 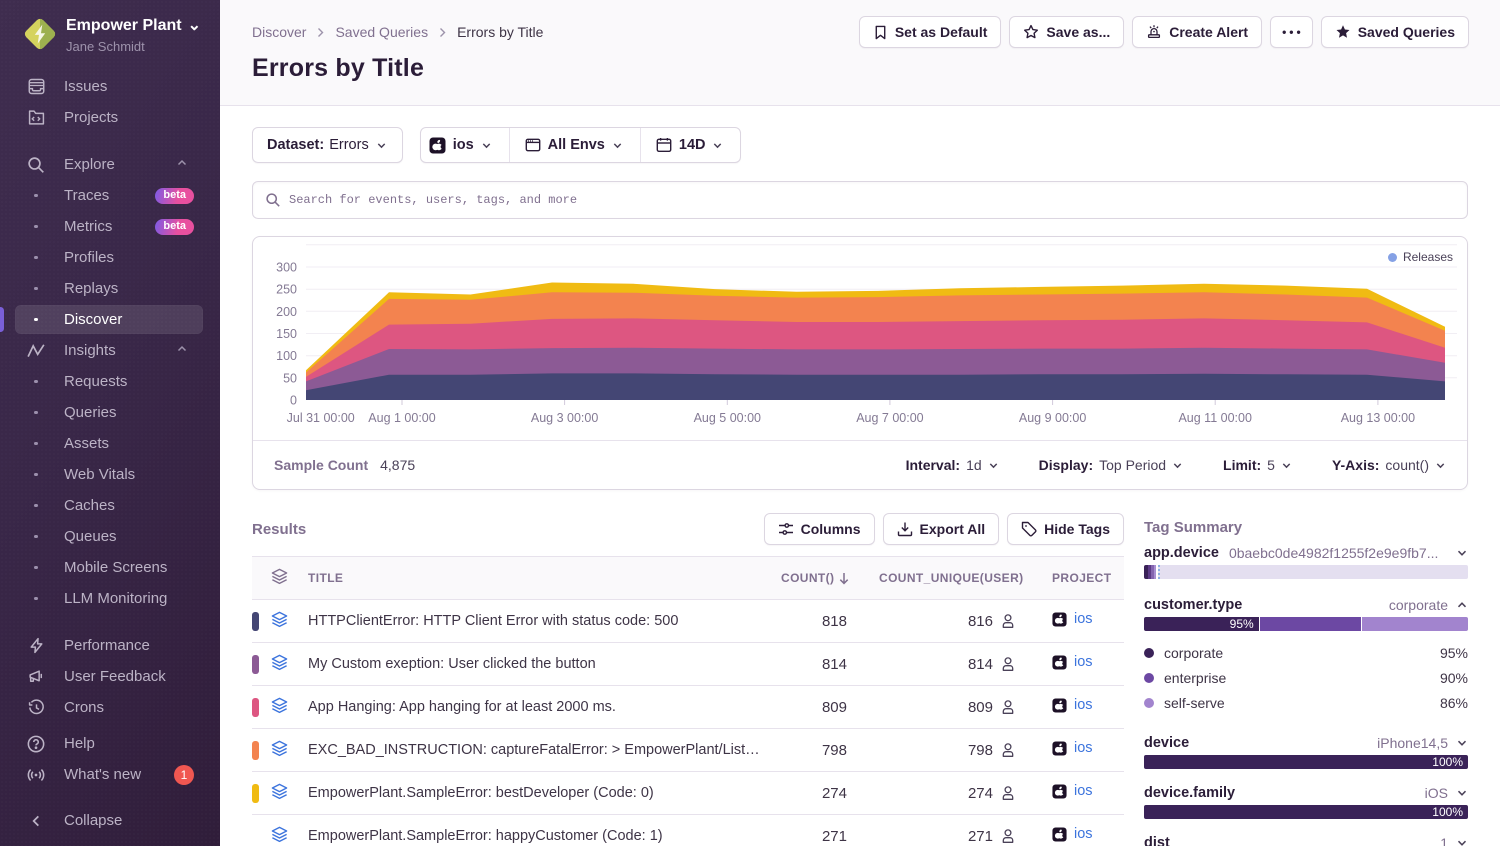 I want to click on svg-text: 300, so click(x=286, y=268).